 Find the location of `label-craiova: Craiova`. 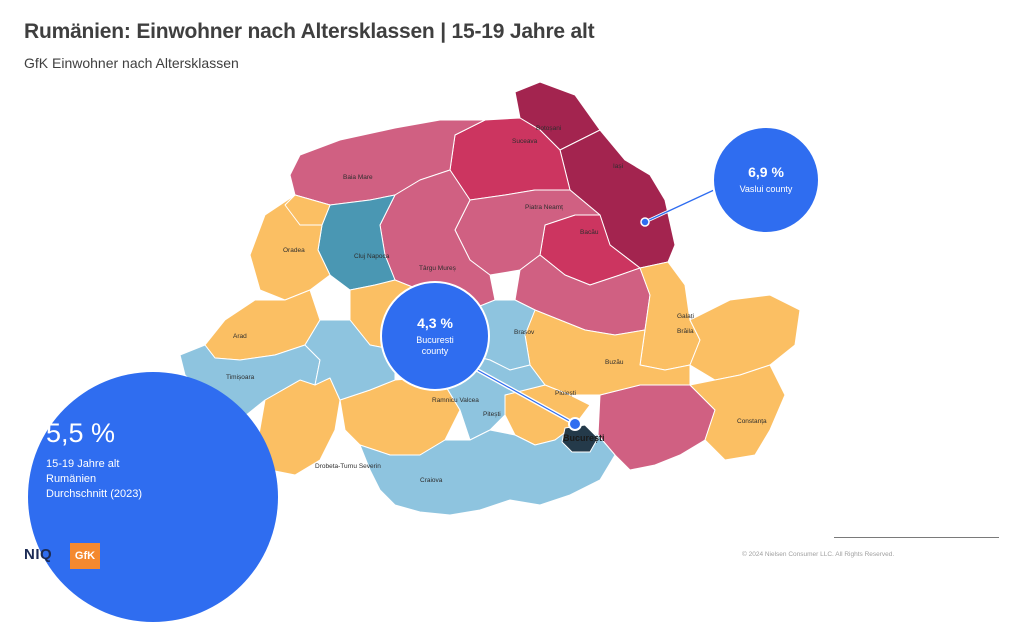

label-craiova: Craiova is located at coordinates (431, 480).